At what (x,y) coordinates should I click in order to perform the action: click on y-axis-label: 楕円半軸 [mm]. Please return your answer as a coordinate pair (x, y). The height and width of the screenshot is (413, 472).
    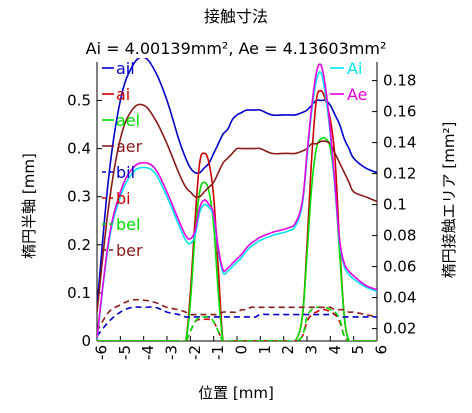
    Looking at the image, I should click on (29, 206).